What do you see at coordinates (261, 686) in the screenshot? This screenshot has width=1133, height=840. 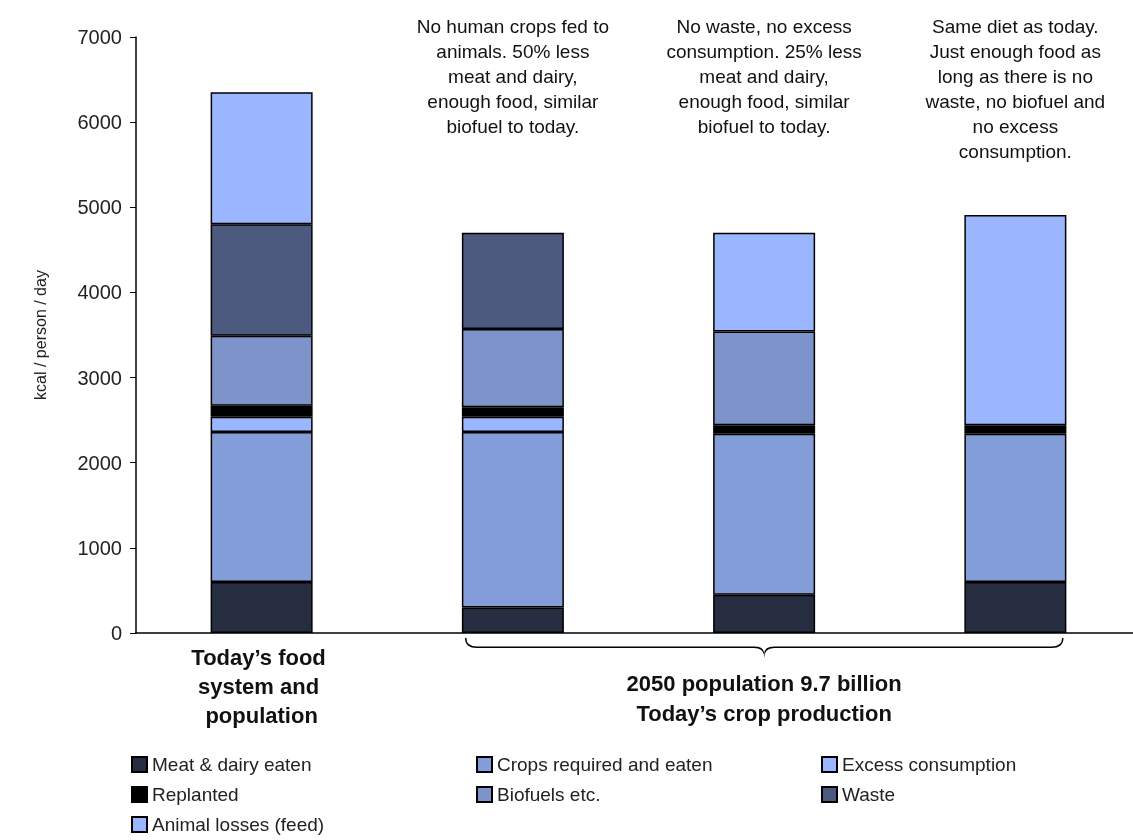 I see `x-tick-label: Today’s food system and population` at bounding box center [261, 686].